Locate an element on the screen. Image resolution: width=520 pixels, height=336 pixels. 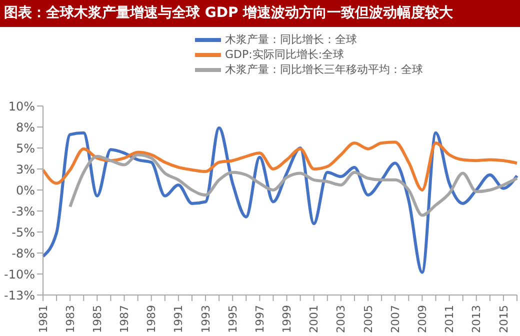
x-tick-label: 1983 is located at coordinates (70, 319).